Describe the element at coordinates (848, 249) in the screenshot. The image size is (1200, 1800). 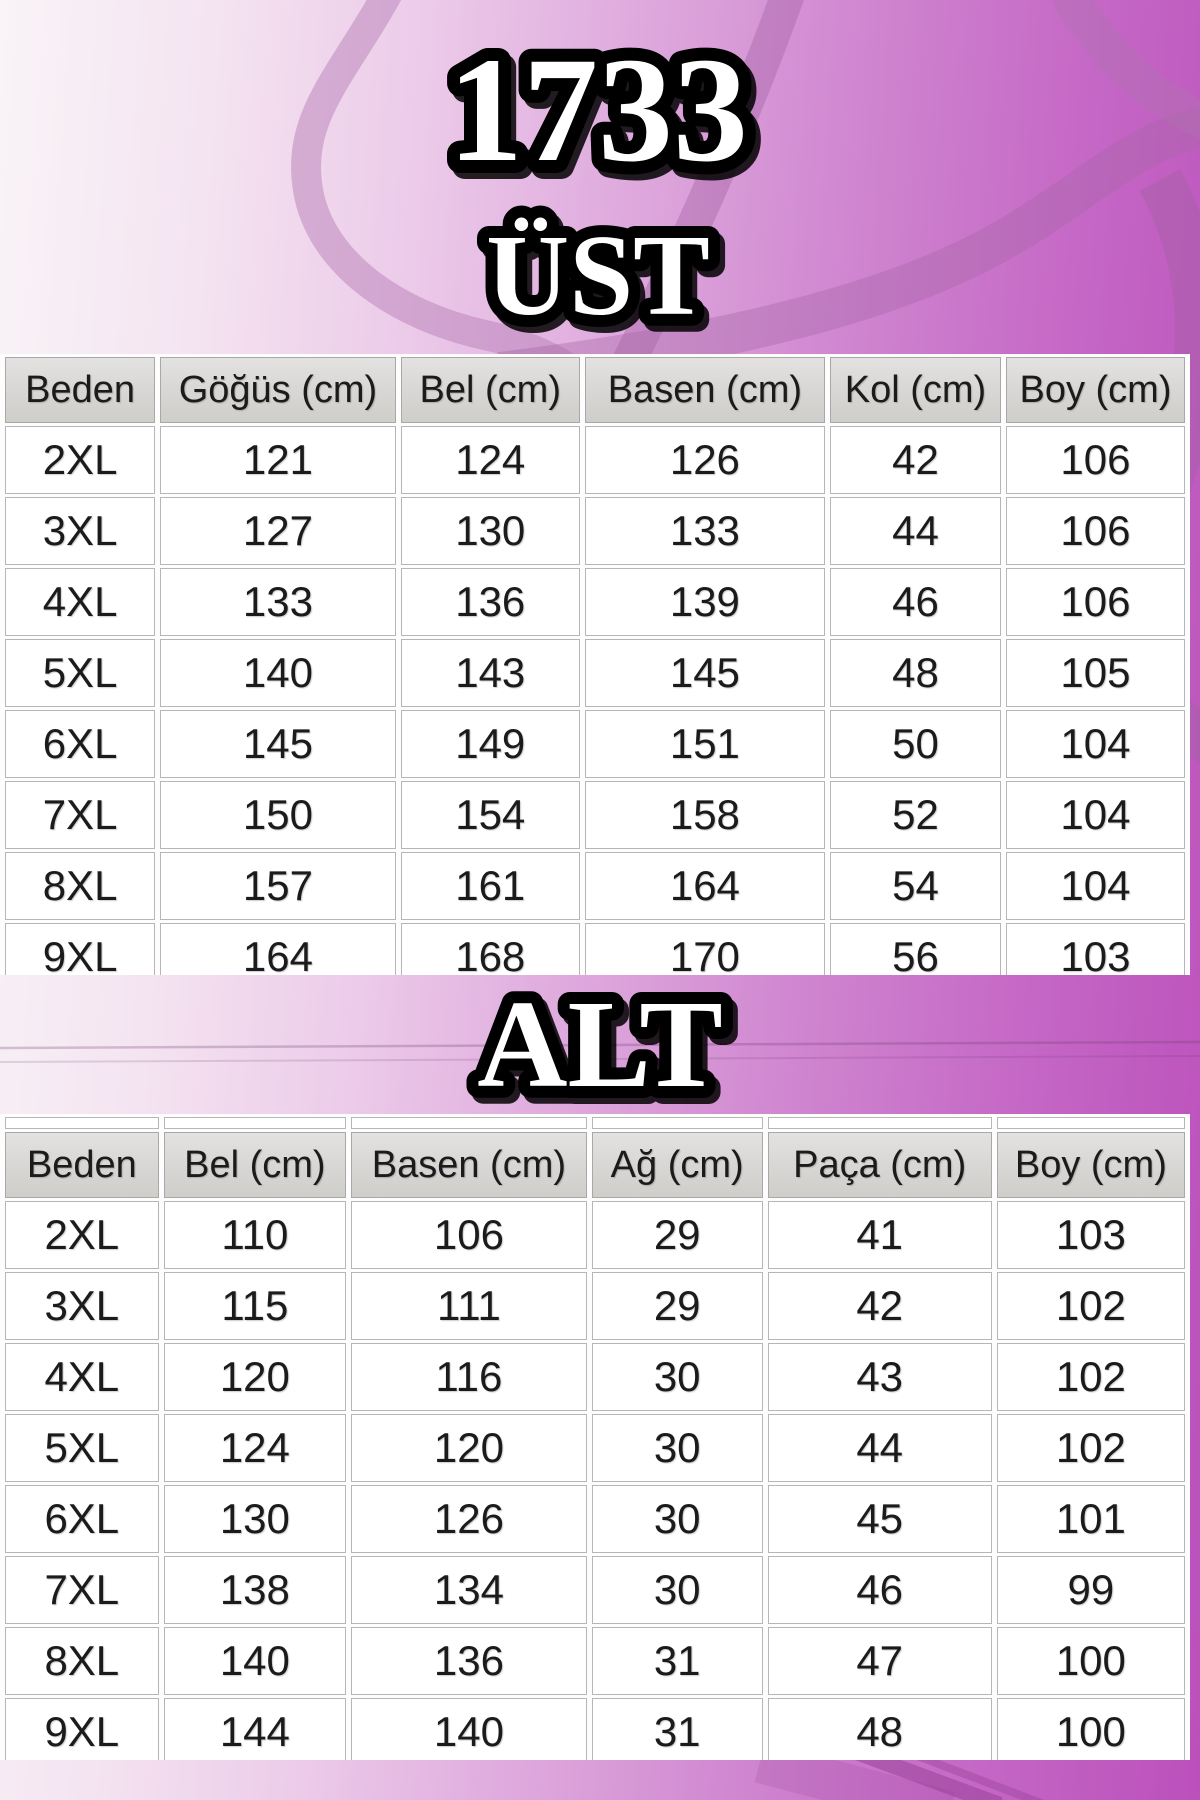
I see `hanger-wave-curve` at that location.